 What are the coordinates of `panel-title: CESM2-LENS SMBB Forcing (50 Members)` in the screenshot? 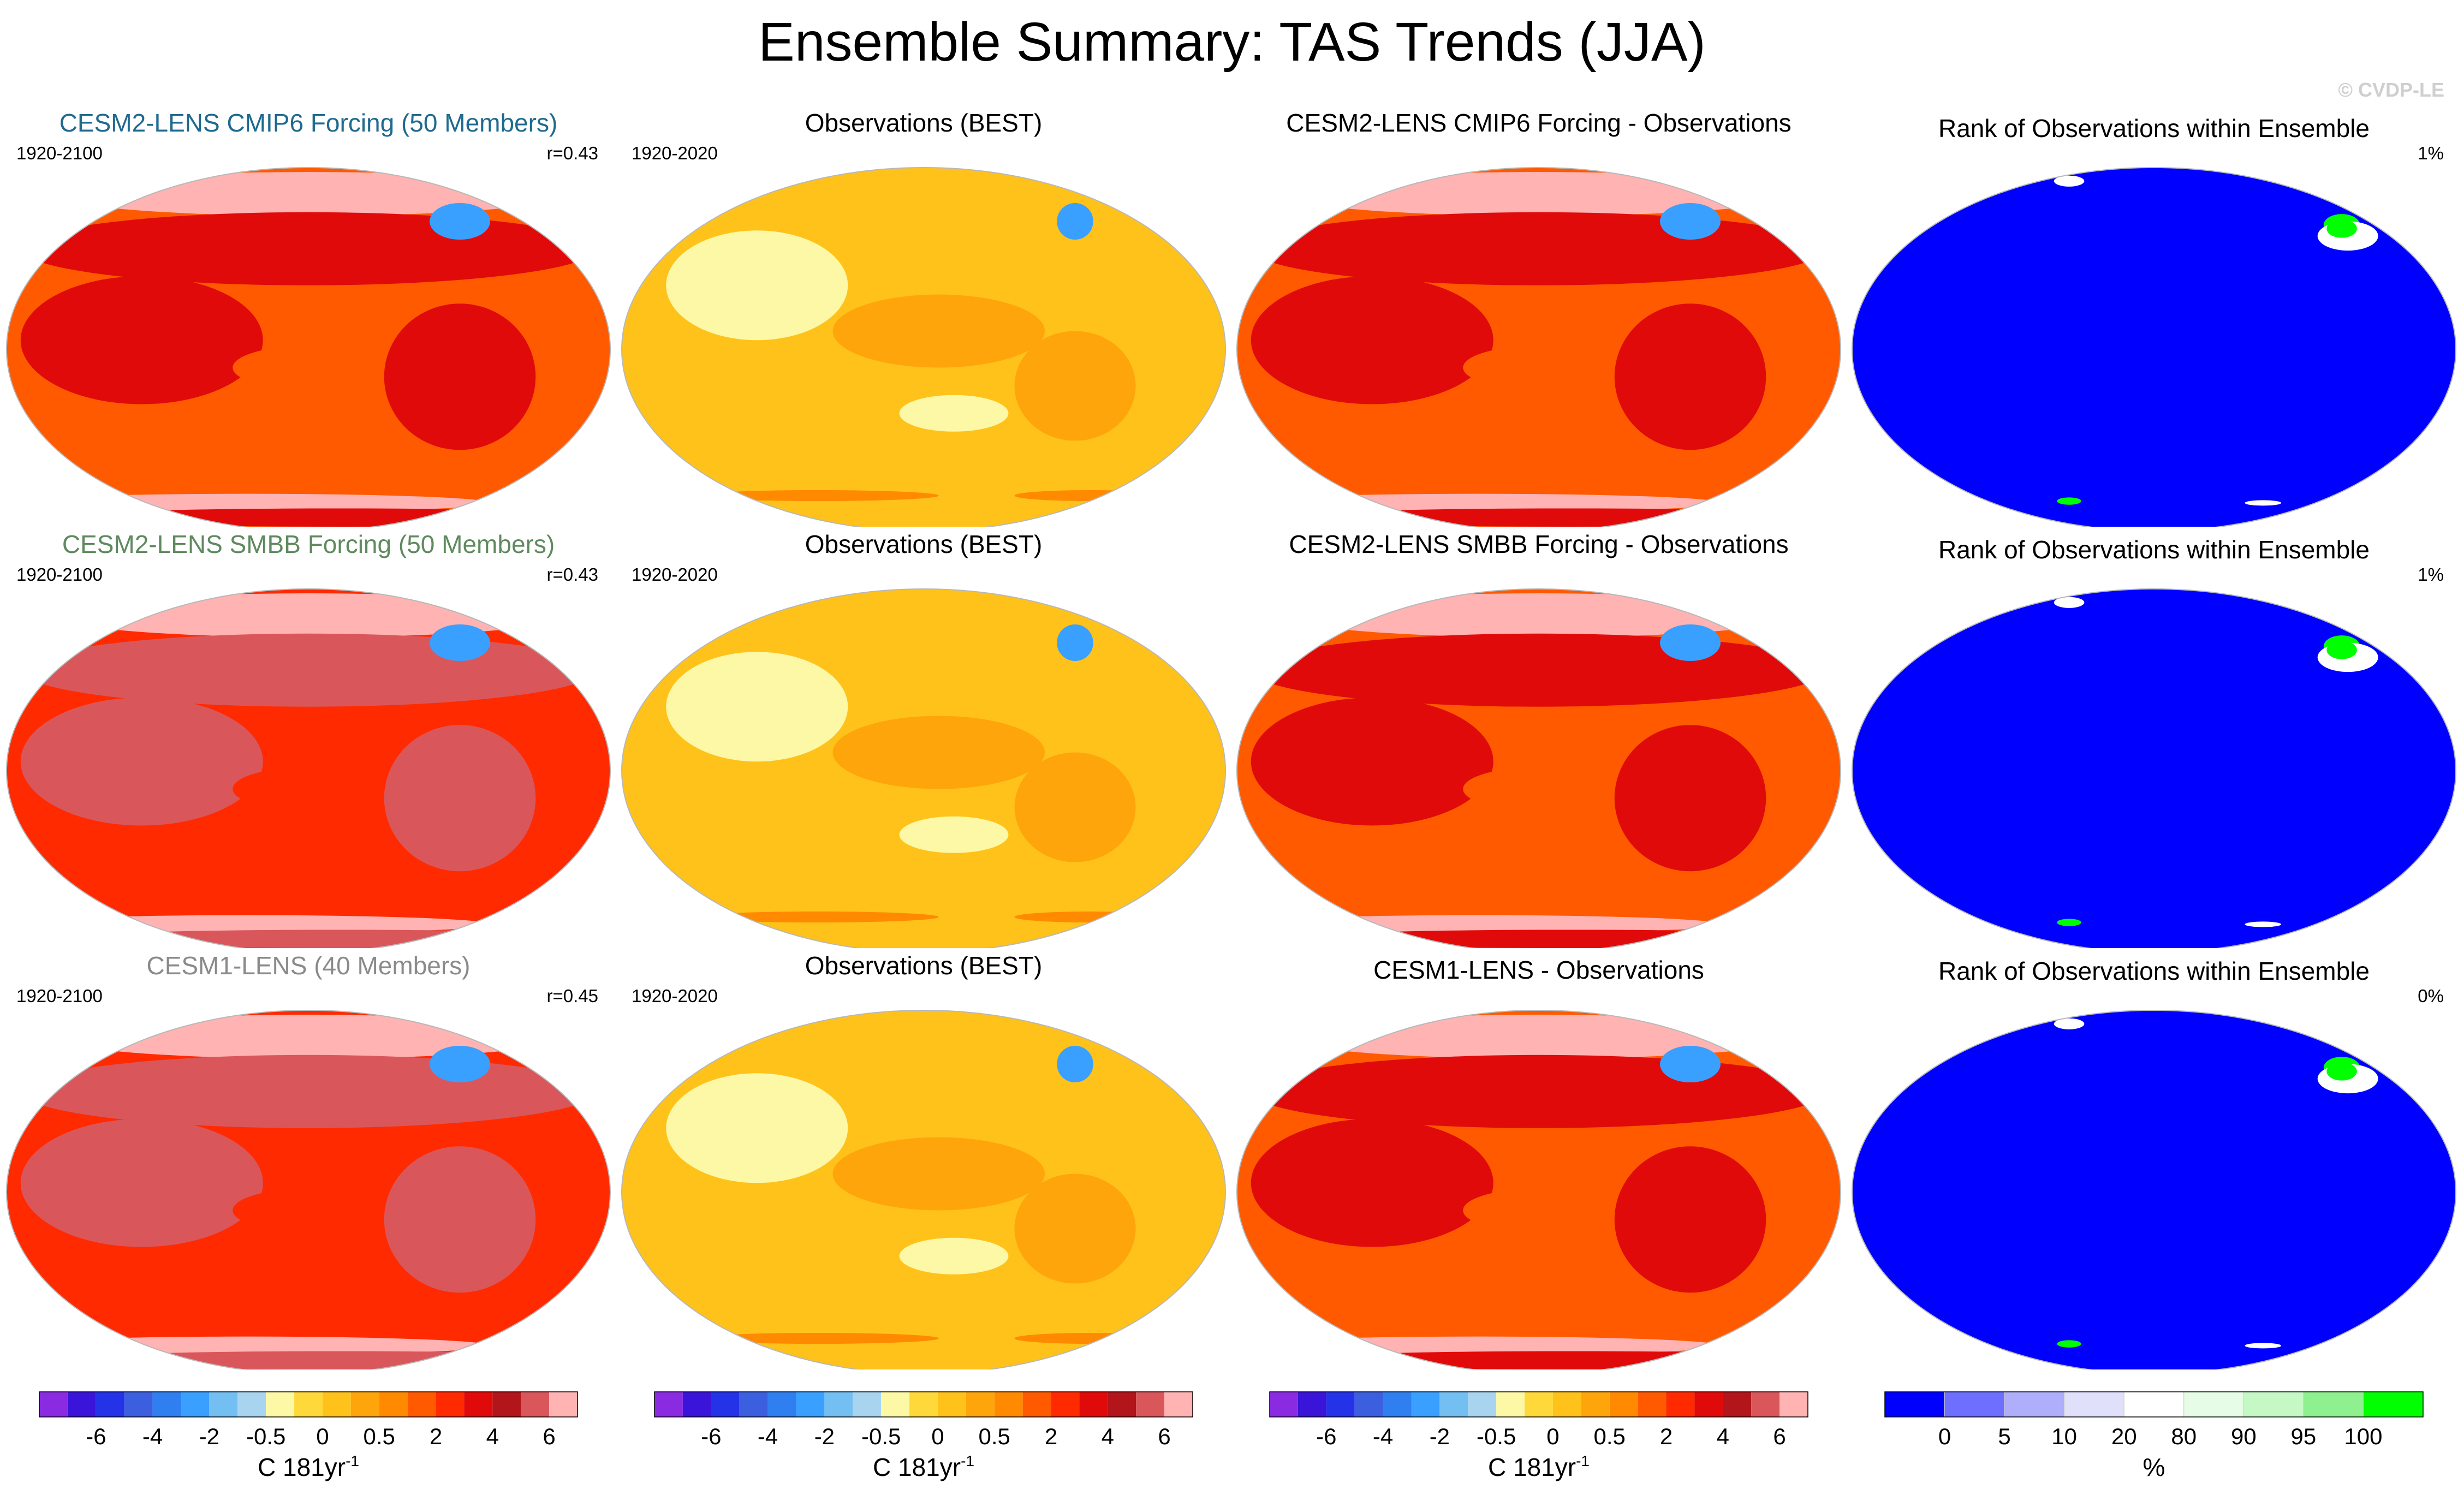 It's located at (308, 544).